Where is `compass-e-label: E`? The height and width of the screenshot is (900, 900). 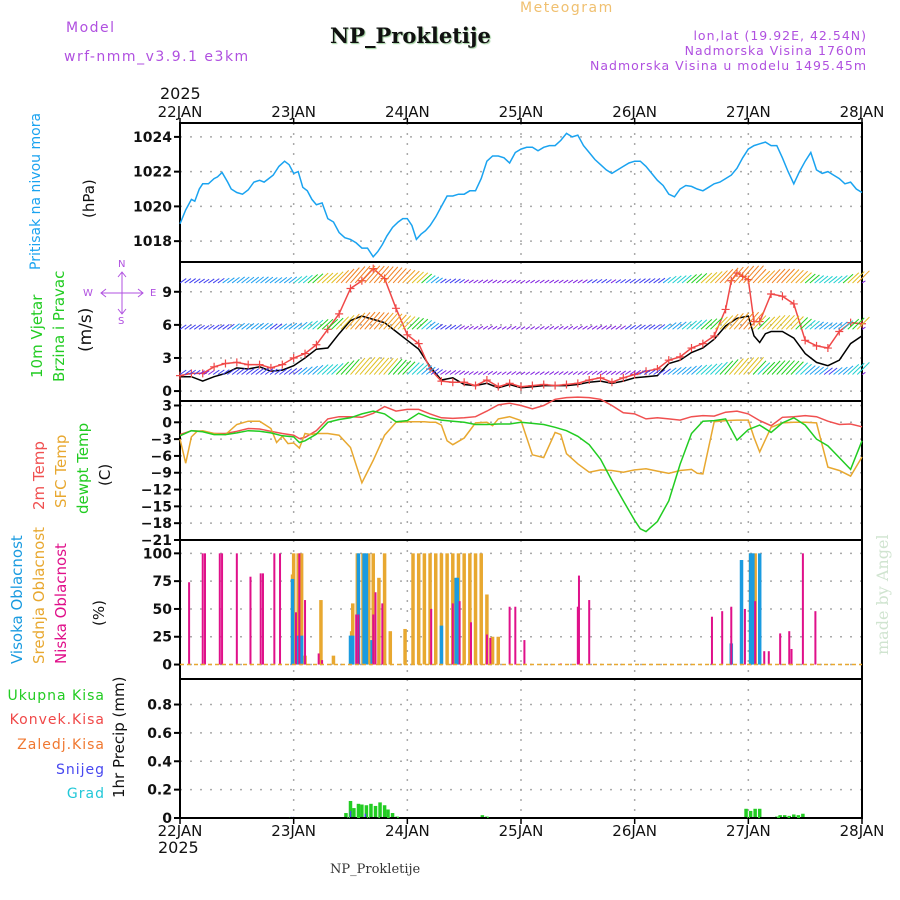 compass-e-label: E is located at coordinates (153, 293).